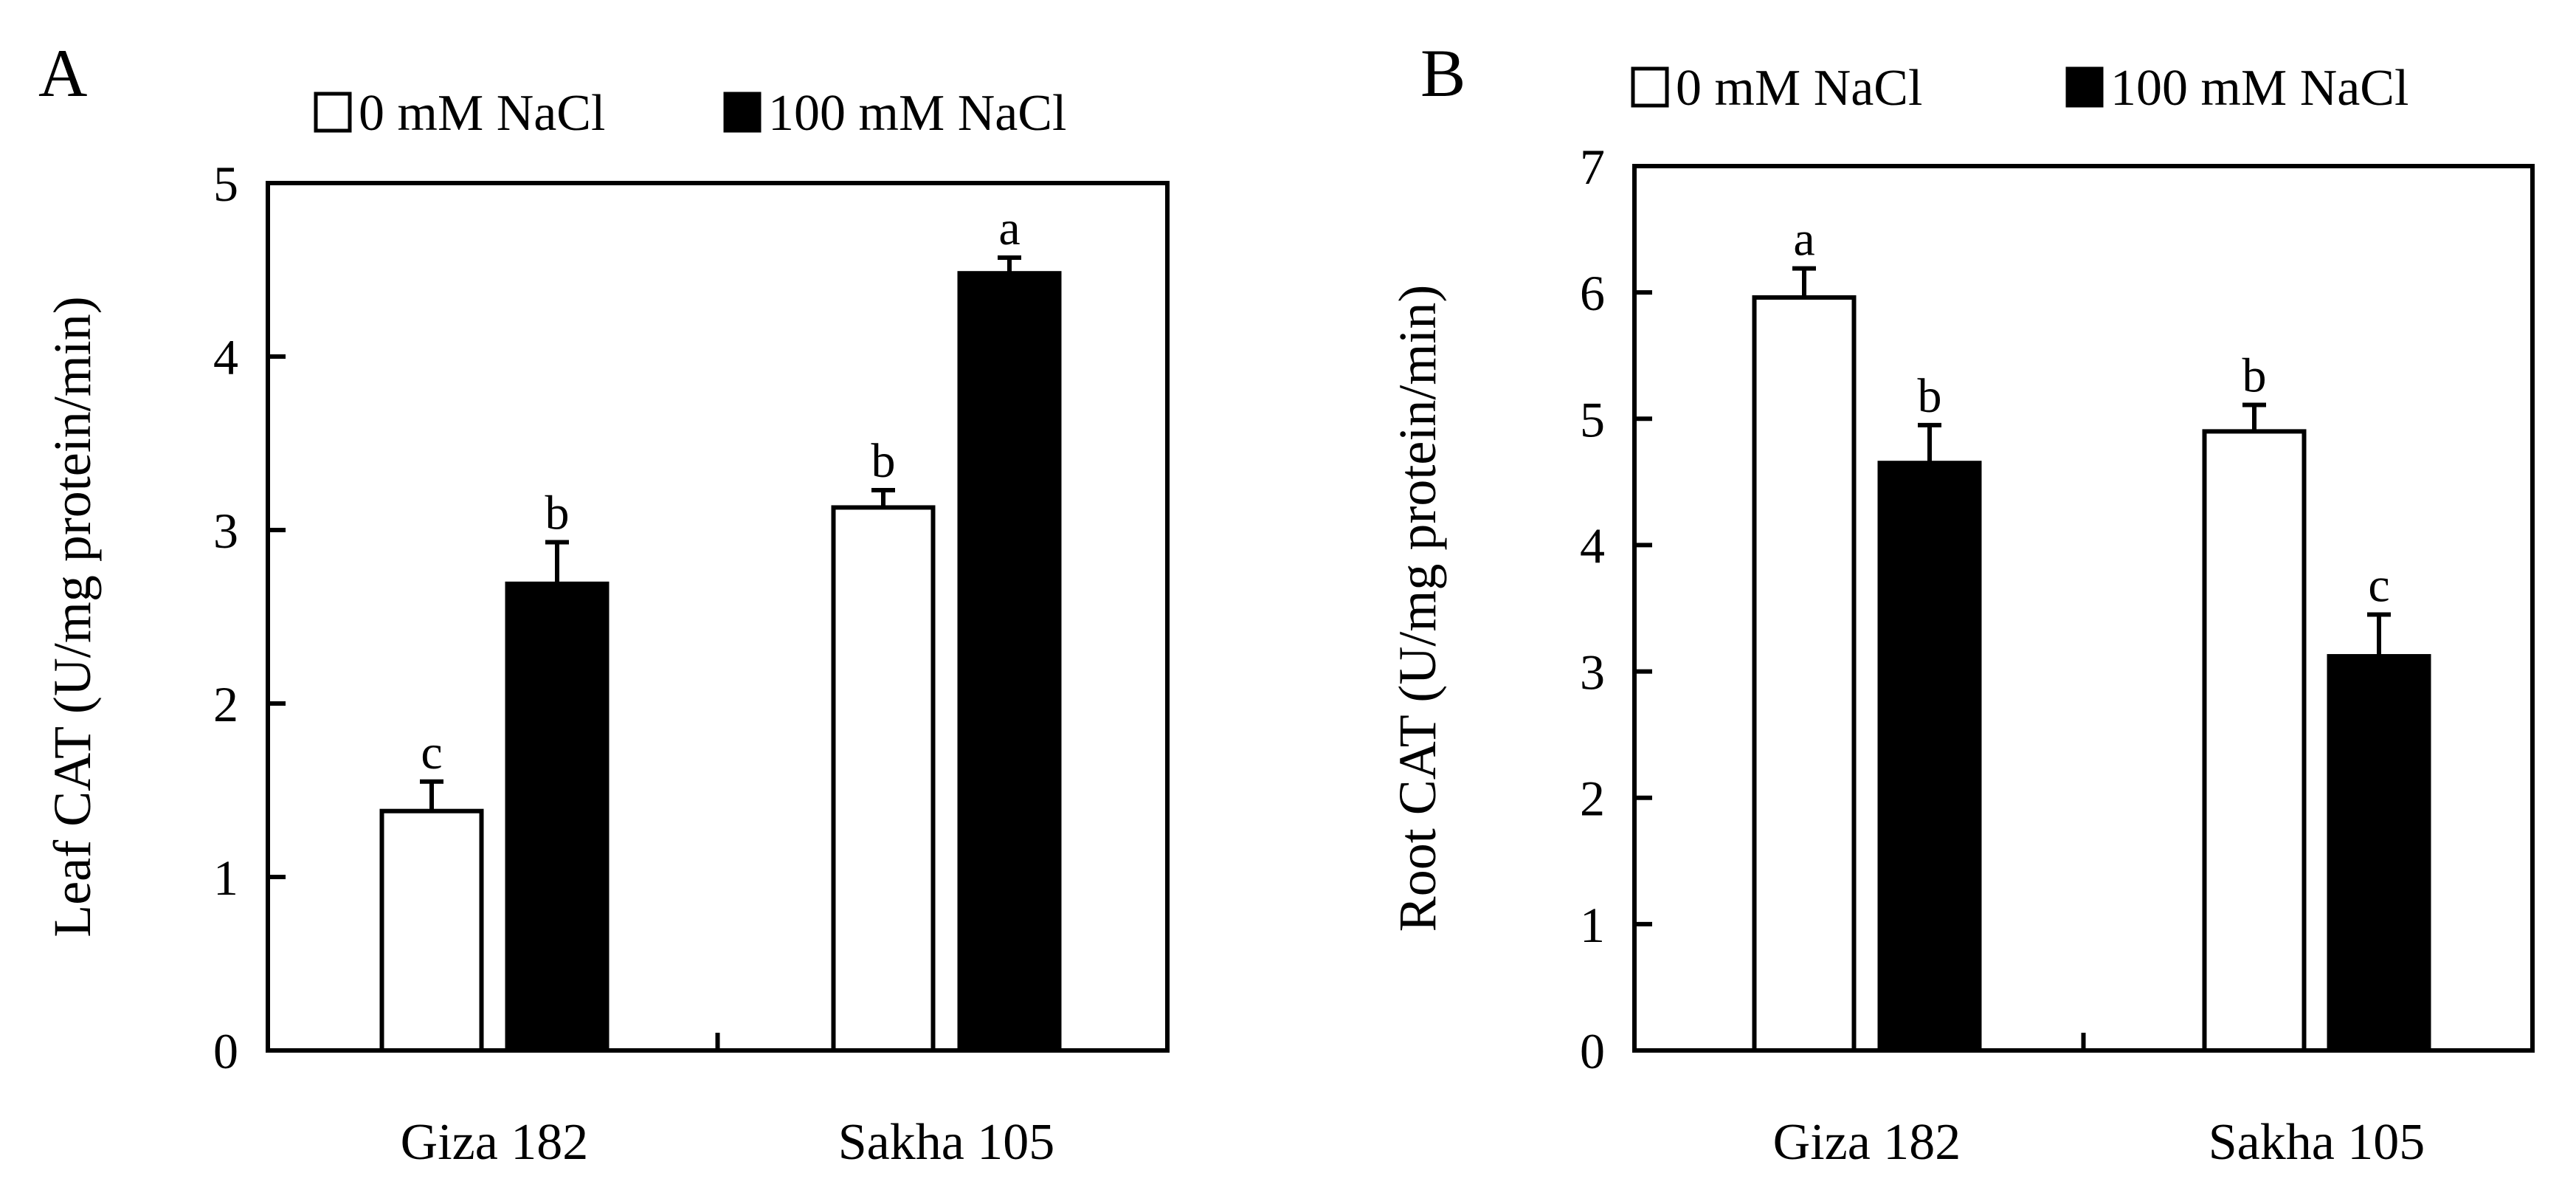 This screenshot has width=2576, height=1204. What do you see at coordinates (1442, 73) in the screenshot?
I see `panel-label: B` at bounding box center [1442, 73].